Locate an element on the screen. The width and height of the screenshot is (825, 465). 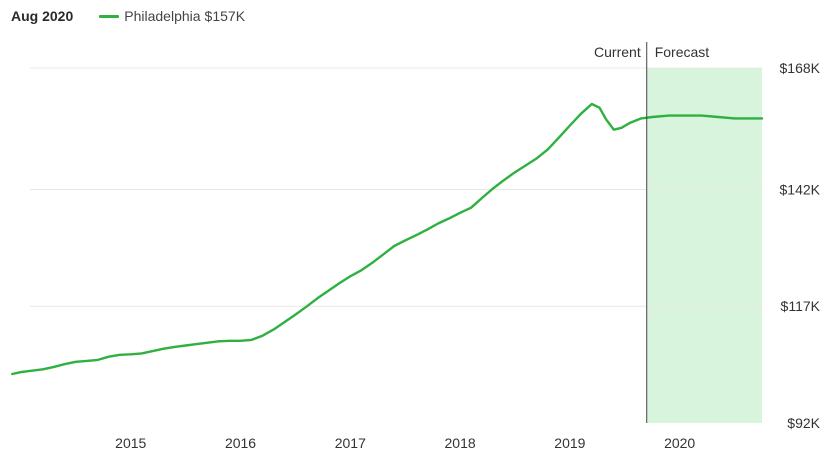
y-tick-label: $117K is located at coordinates (801, 306).